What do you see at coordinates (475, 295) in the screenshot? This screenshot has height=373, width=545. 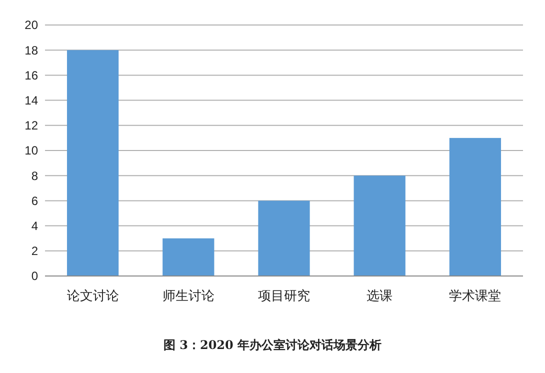 I see `x-tick-label: 学术课堂` at bounding box center [475, 295].